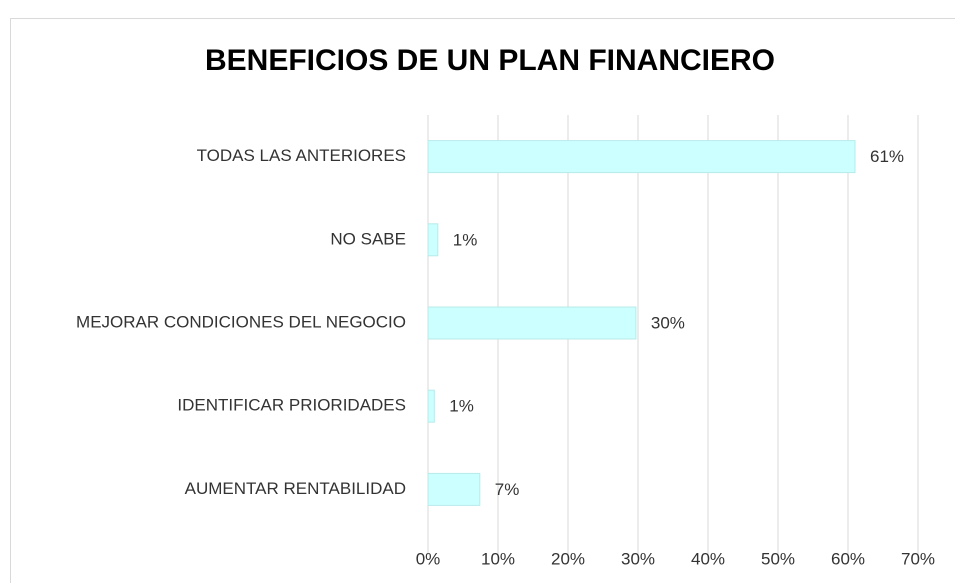  I want to click on x-tick-label: 60%, so click(848, 558).